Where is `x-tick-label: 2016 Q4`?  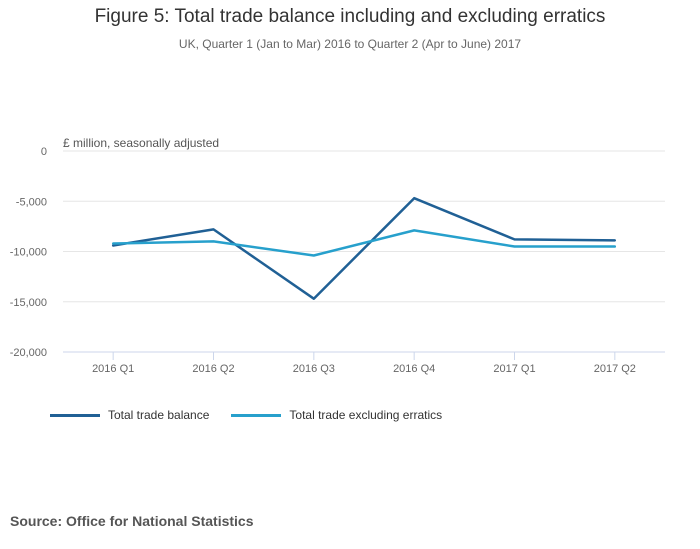 x-tick-label: 2016 Q4 is located at coordinates (414, 369).